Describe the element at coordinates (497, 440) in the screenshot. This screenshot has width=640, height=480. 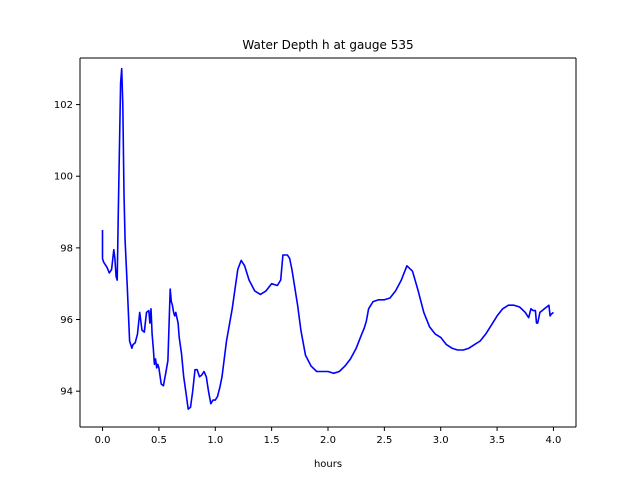
I see `x-tick-label: 3.5` at that location.